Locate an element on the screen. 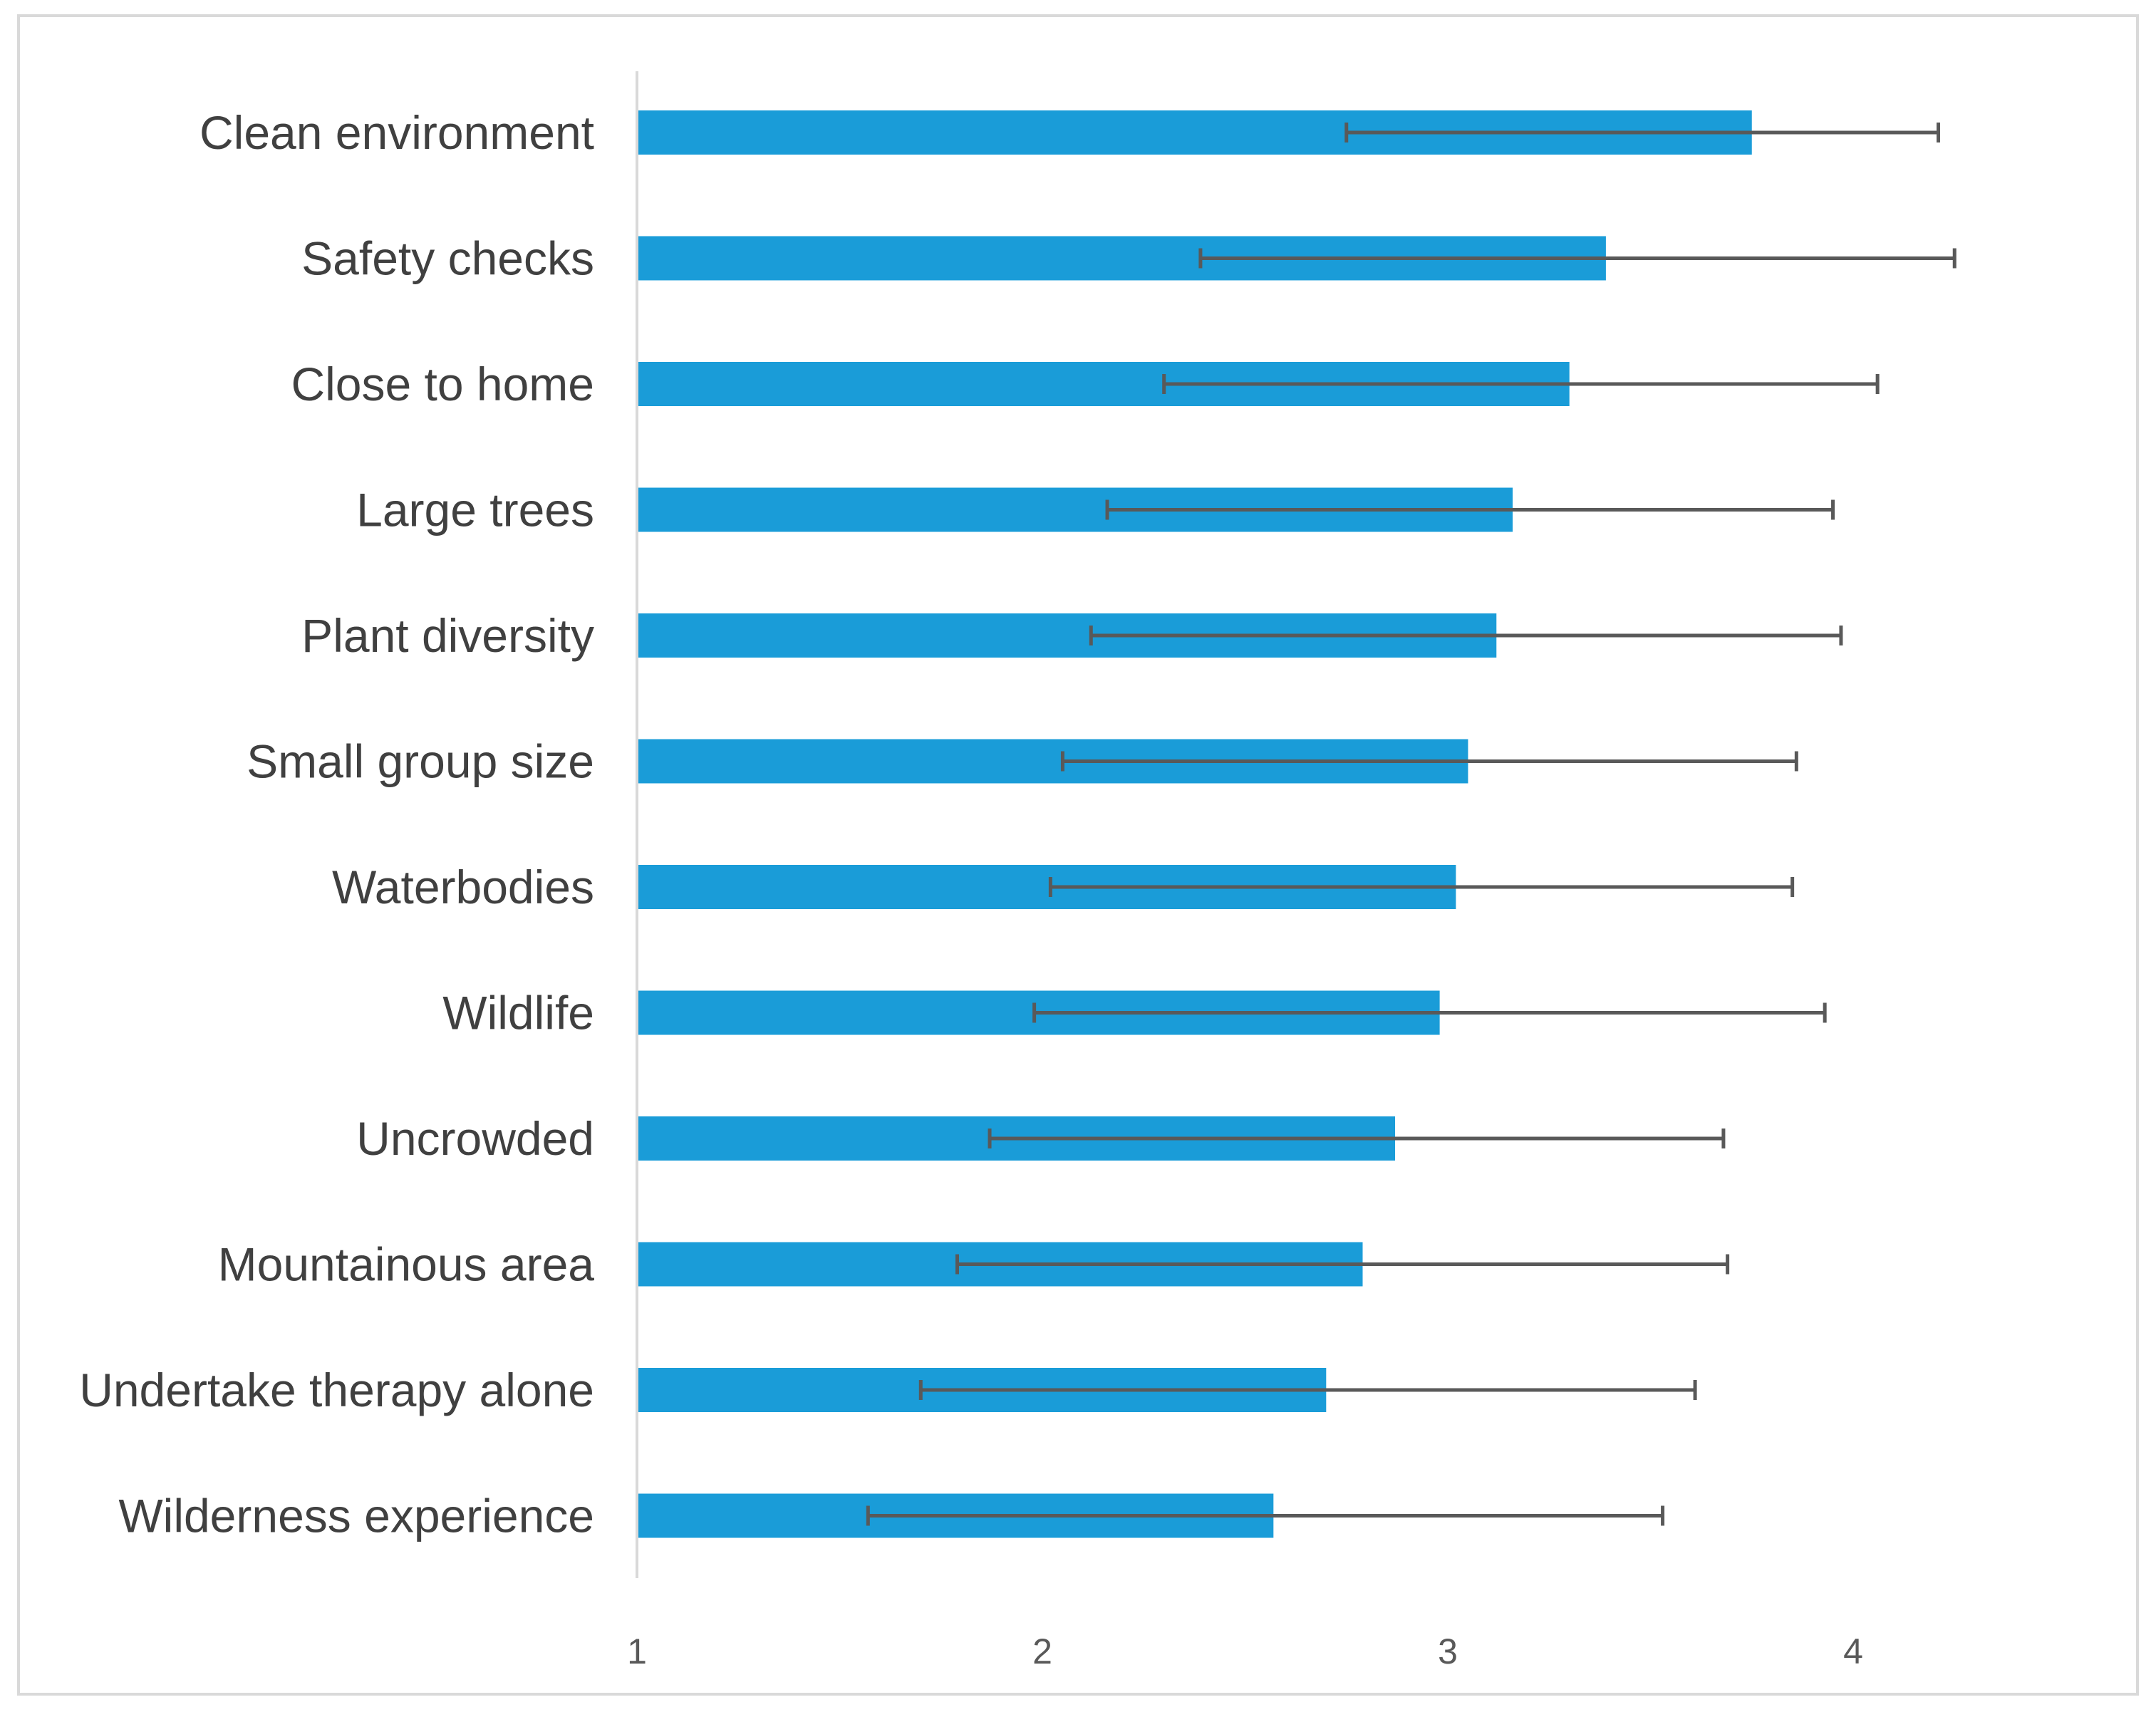 The height and width of the screenshot is (1712, 2156). category-label-wildlife: Wildlife is located at coordinates (518, 1013).